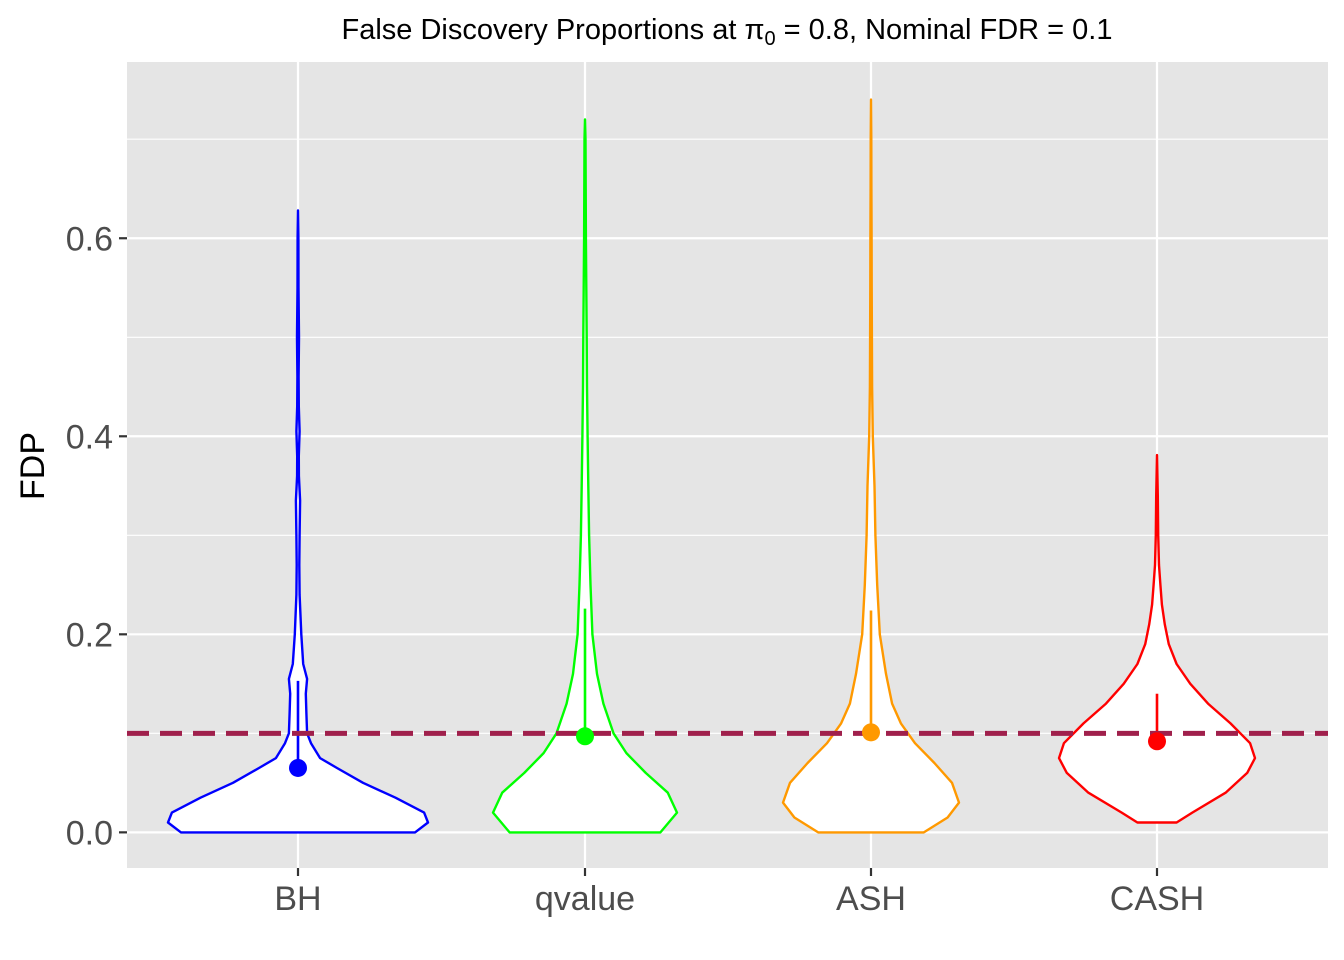  I want to click on mean-point-bh, so click(298, 767).